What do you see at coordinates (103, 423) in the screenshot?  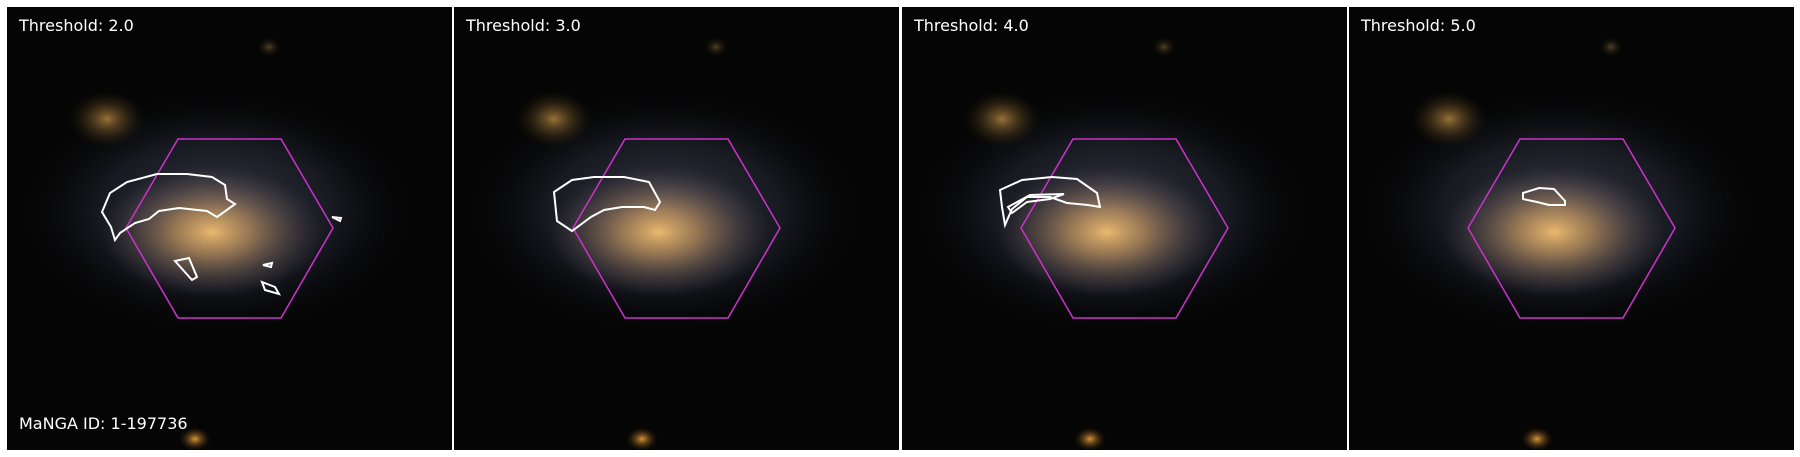 I see `manga-id-label: MaNGA ID: 1-197736` at bounding box center [103, 423].